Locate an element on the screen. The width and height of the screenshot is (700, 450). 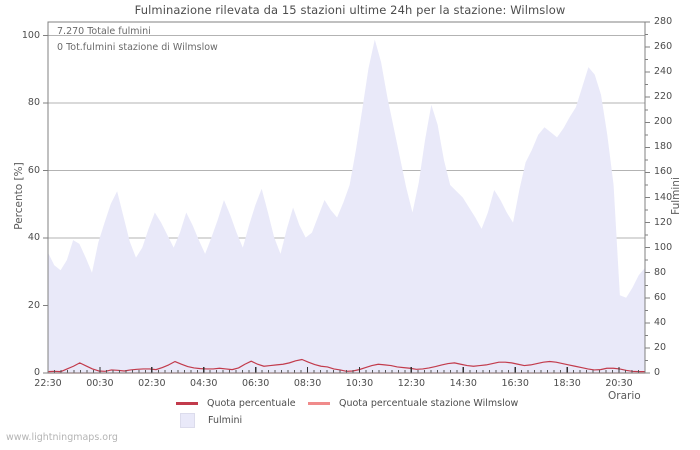
x-axis-tick-0630: 06:30 is located at coordinates (255, 383).